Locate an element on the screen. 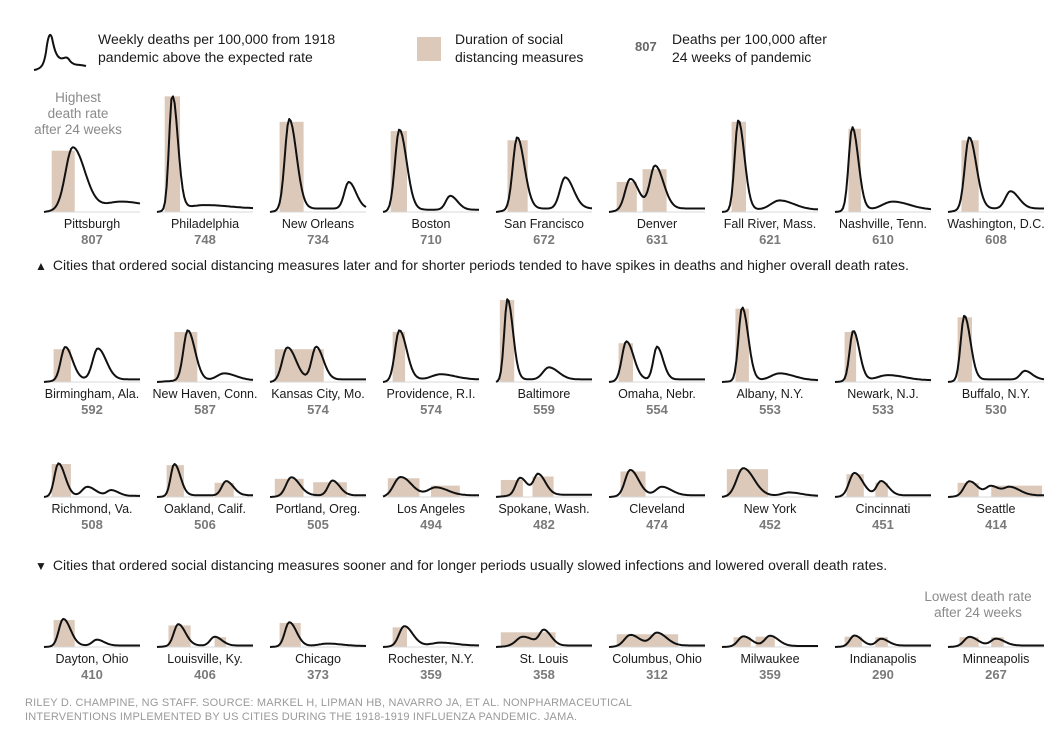 The height and width of the screenshot is (744, 1061). city-death-rate: 608 is located at coordinates (996, 239).